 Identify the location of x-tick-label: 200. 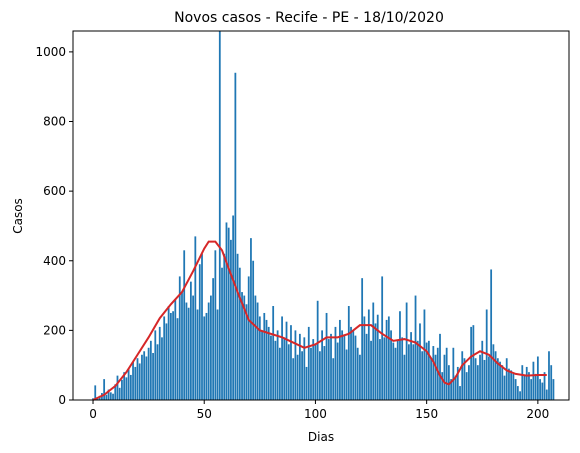
(537, 414).